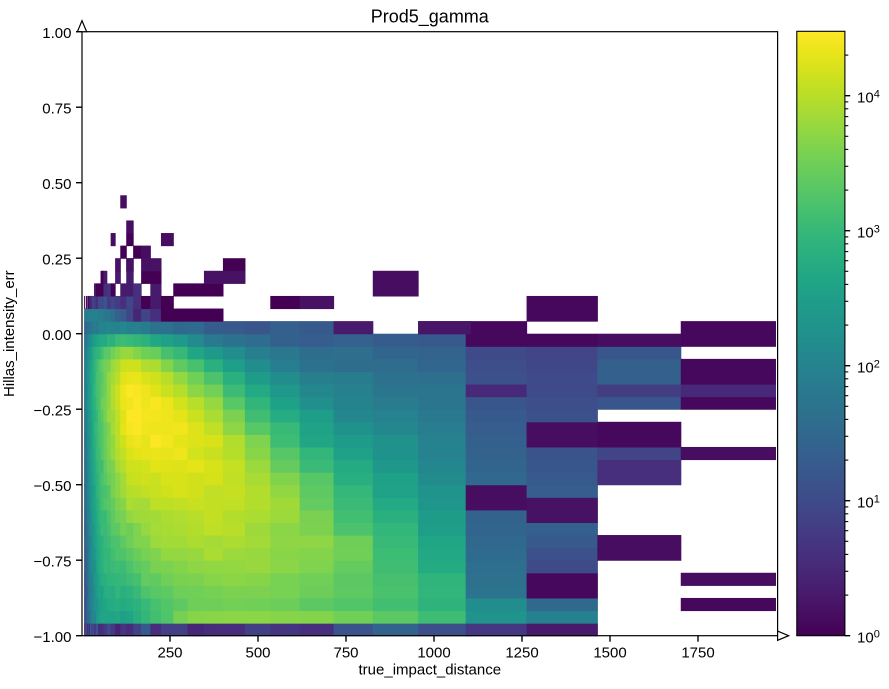 The width and height of the screenshot is (889, 689). I want to click on svg-text: 0.25, so click(56, 260).